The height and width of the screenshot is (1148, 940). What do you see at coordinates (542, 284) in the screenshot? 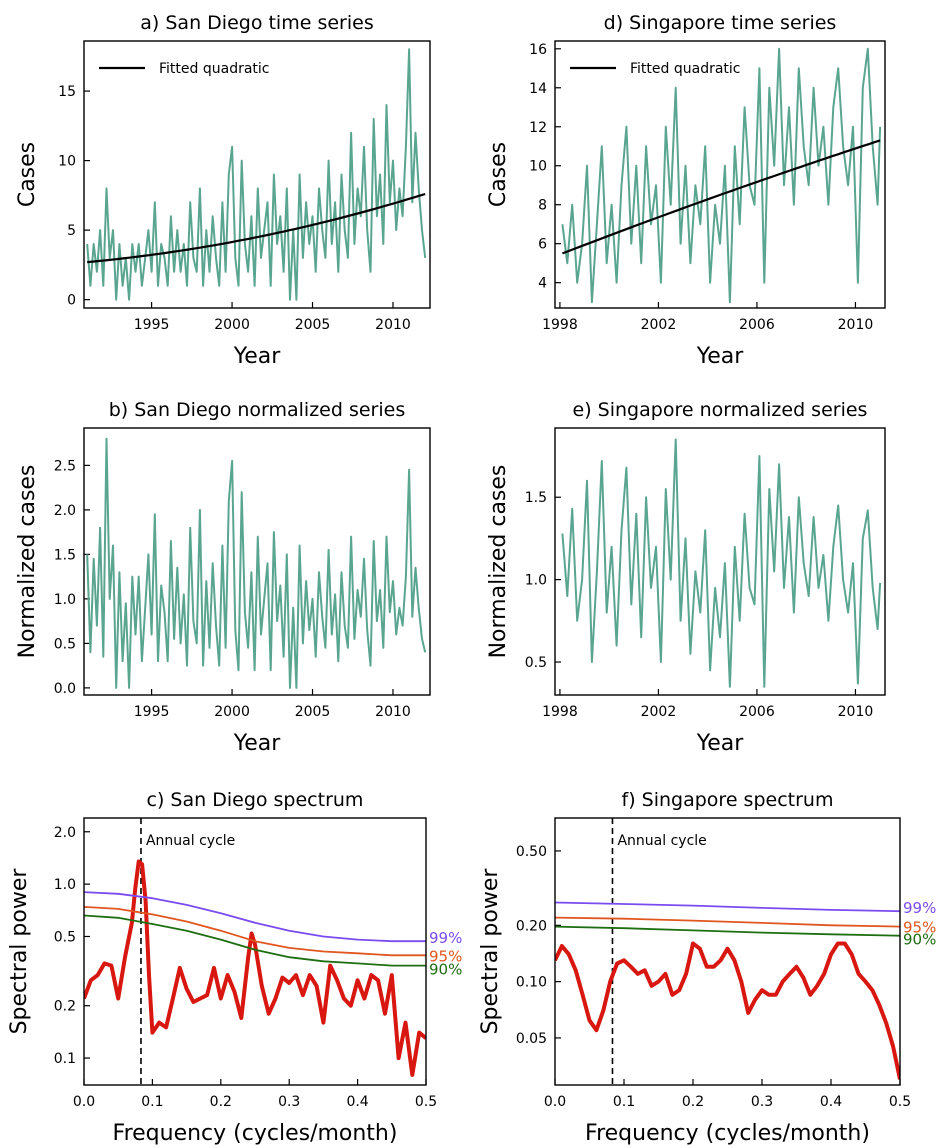
I see `y-tick-label: 4` at bounding box center [542, 284].